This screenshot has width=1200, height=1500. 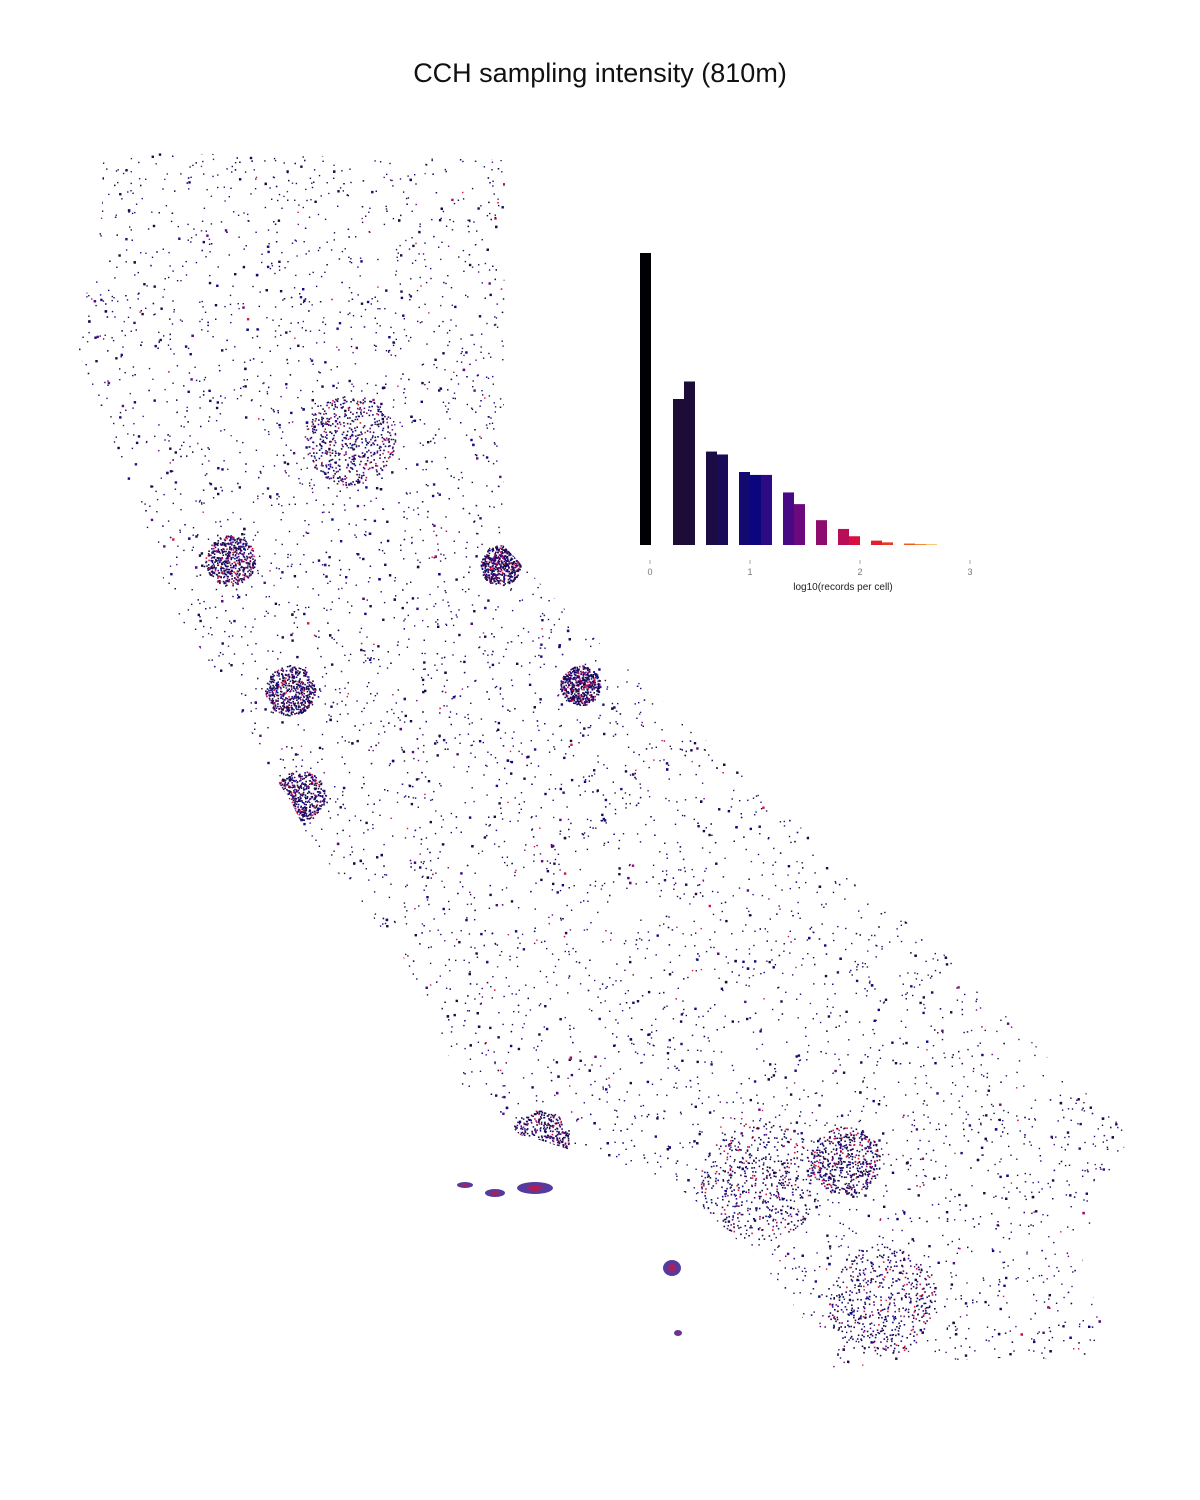 I want to click on histogram-tick-label: 1, so click(x=749, y=572).